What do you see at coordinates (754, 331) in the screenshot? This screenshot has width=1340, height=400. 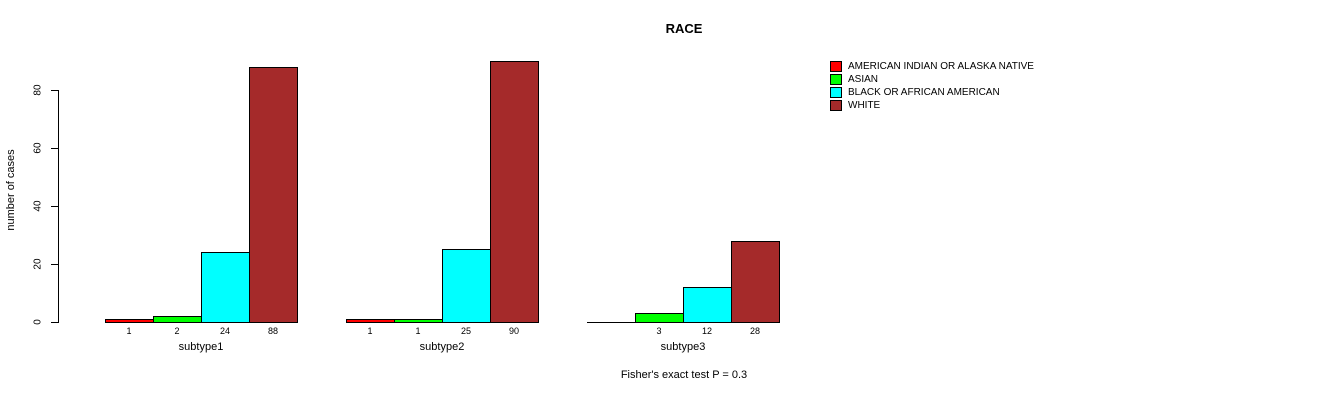 I see `bar-value-label: 28` at bounding box center [754, 331].